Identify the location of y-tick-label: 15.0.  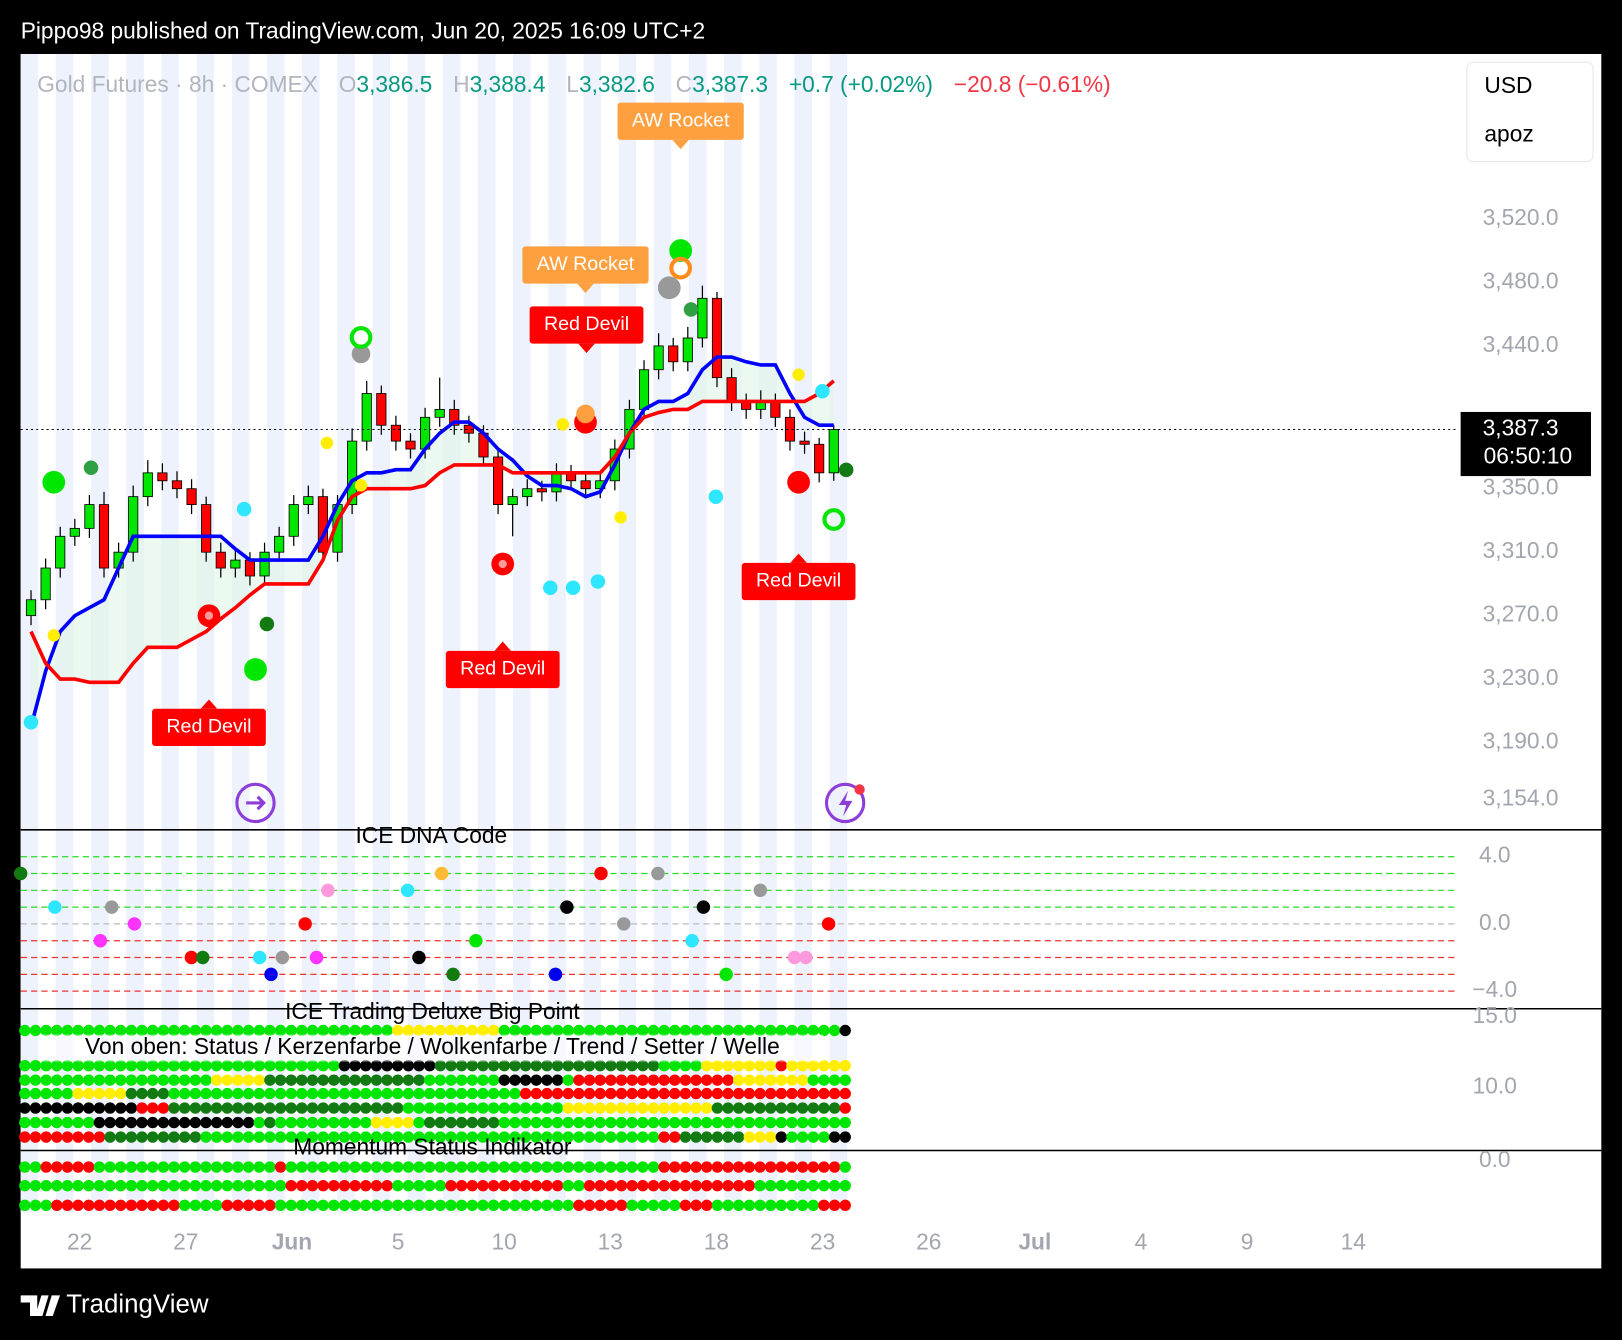
(1495, 1015).